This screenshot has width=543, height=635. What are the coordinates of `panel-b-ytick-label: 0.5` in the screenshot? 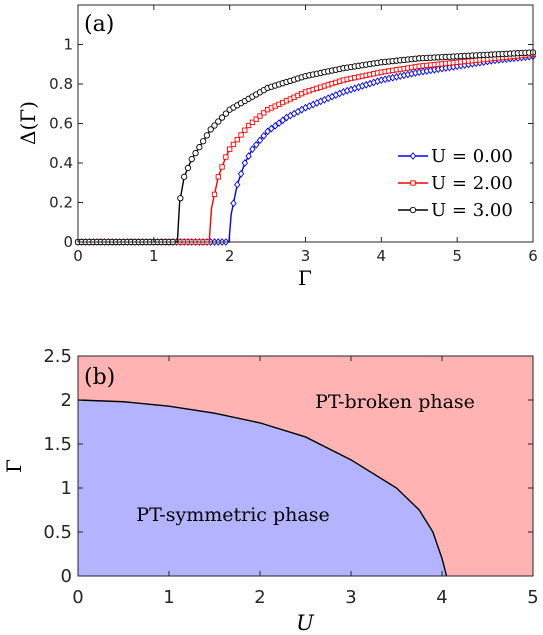 It's located at (57, 532).